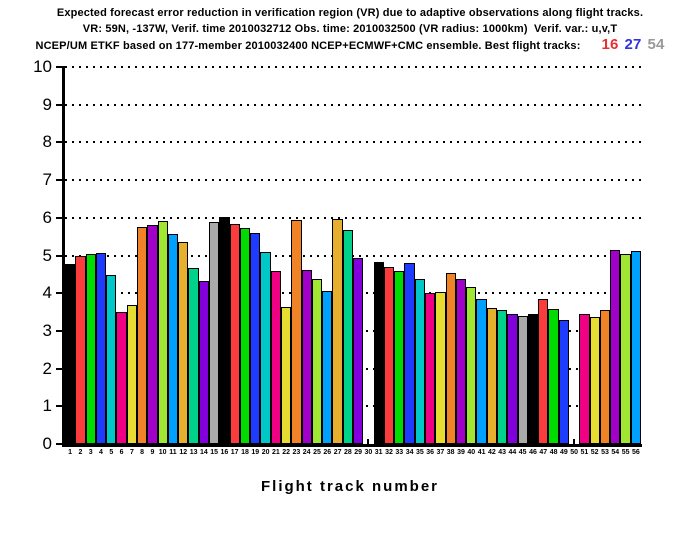 The image size is (700, 540). What do you see at coordinates (90, 452) in the screenshot?
I see `x-tick-label-3: 3` at bounding box center [90, 452].